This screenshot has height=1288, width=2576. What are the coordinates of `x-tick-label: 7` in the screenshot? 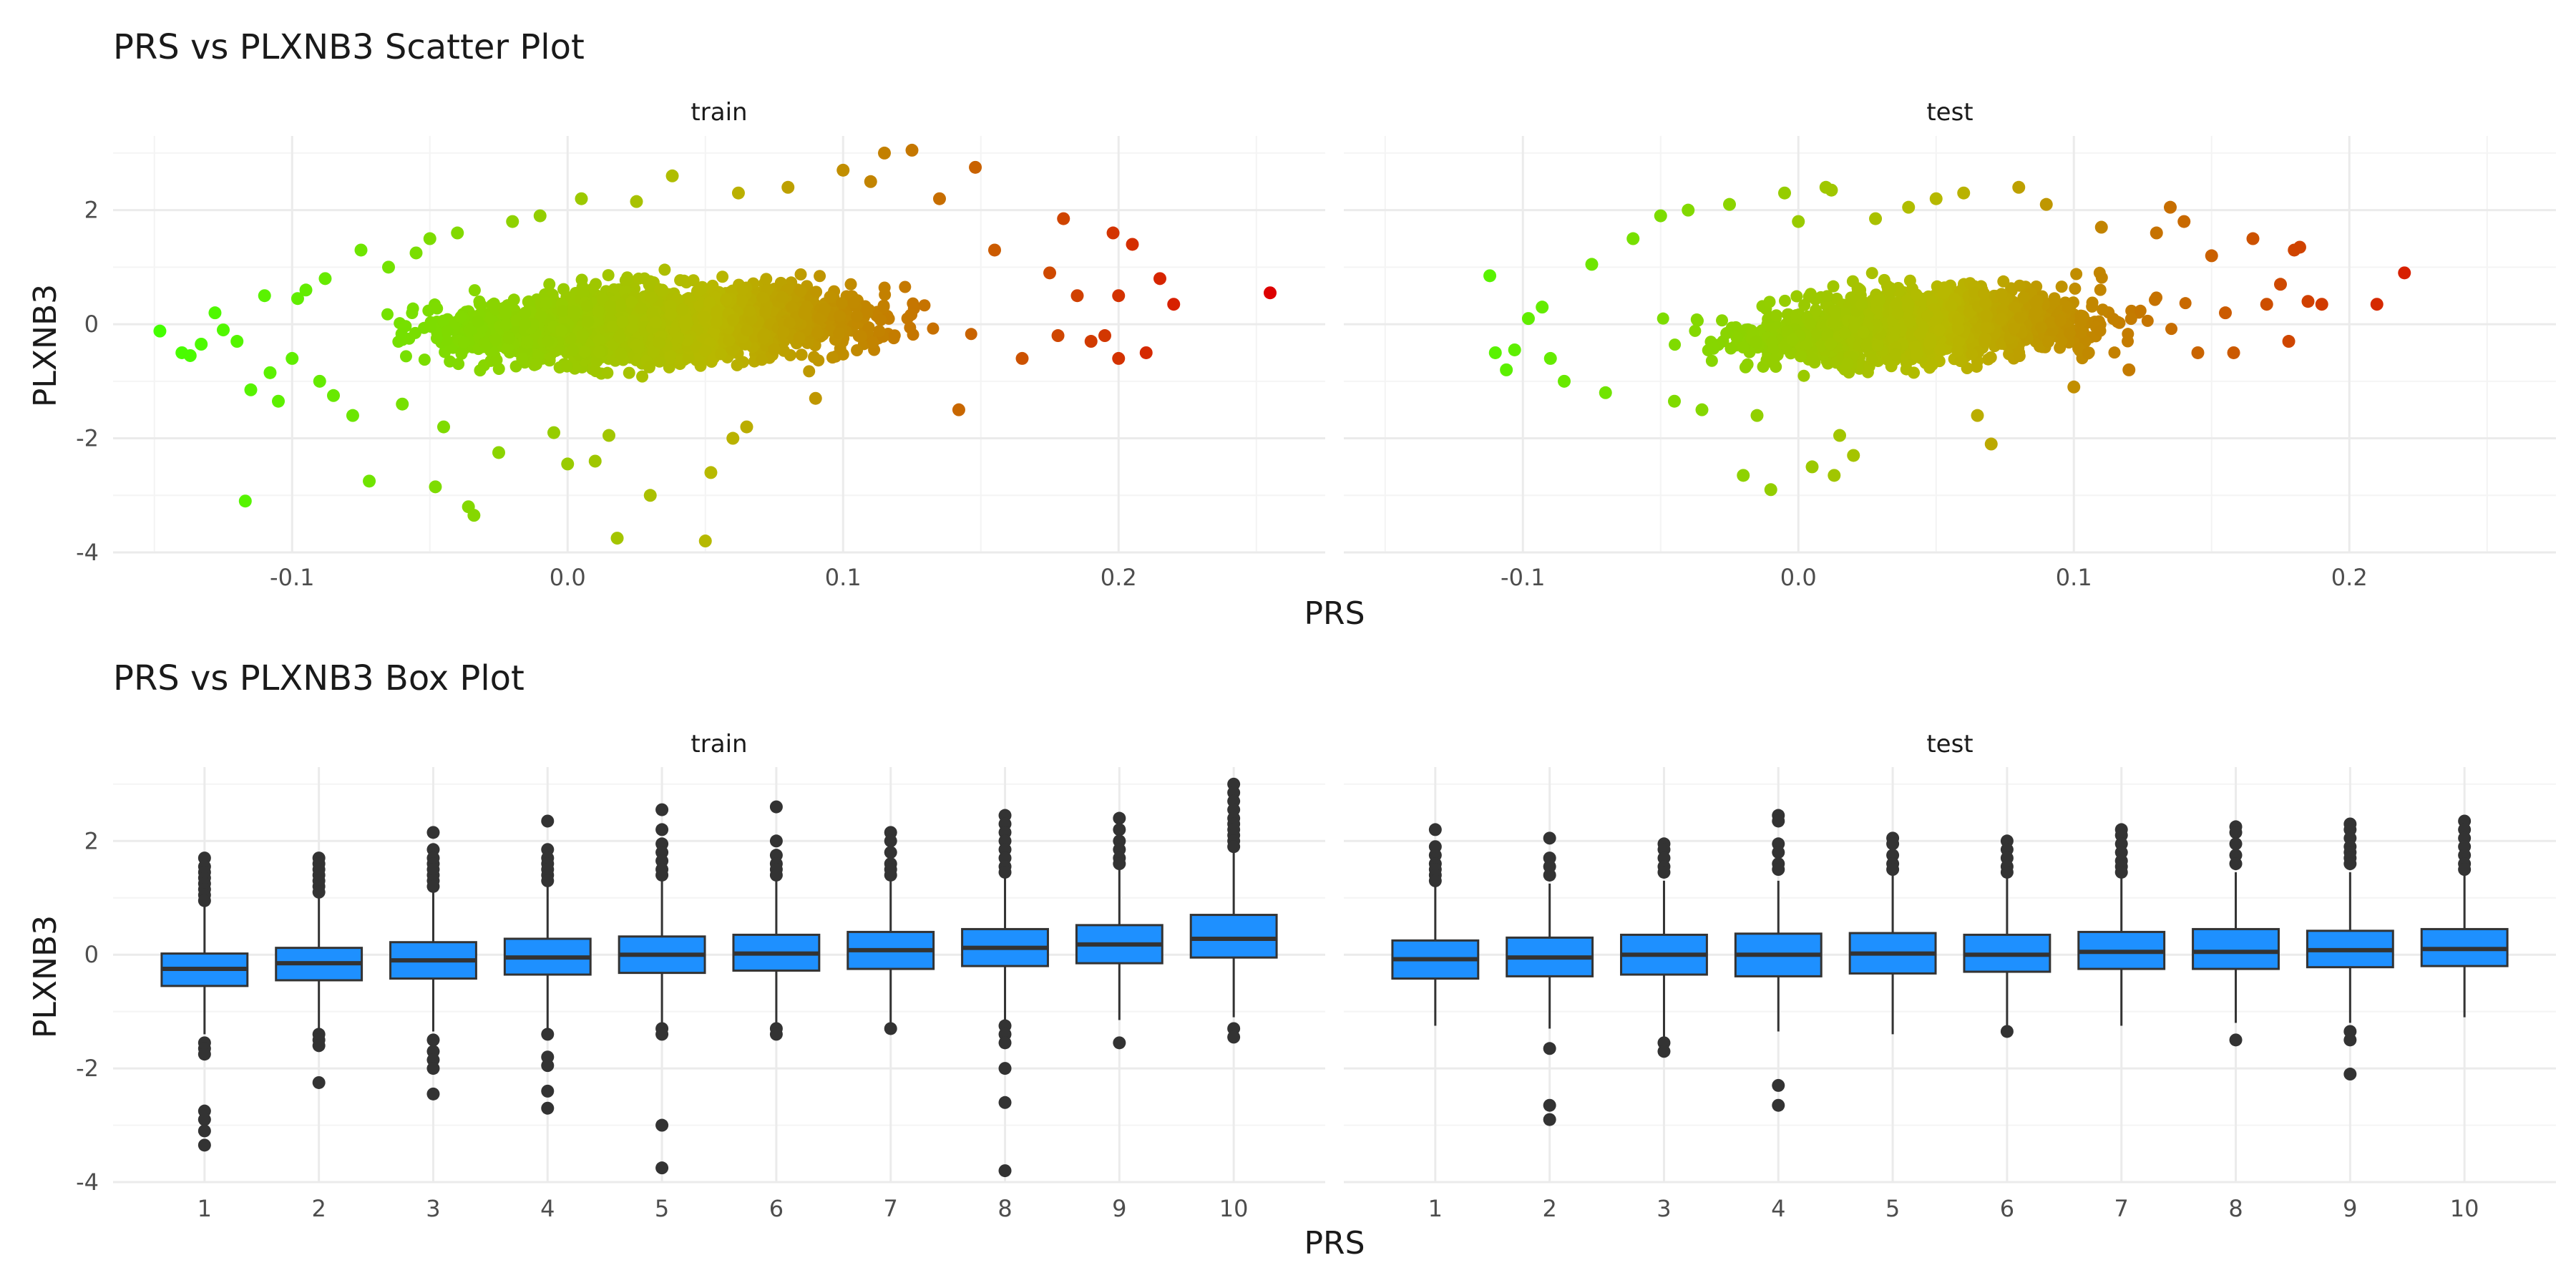 It's located at (2121, 1208).